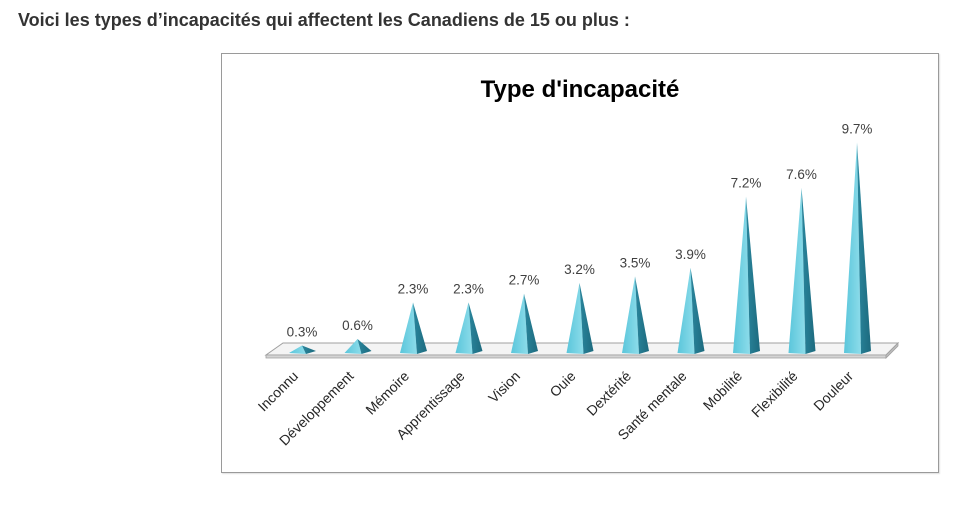 This screenshot has height=528, width=969. Describe the element at coordinates (562, 384) in the screenshot. I see `category-label: Ouie` at that location.